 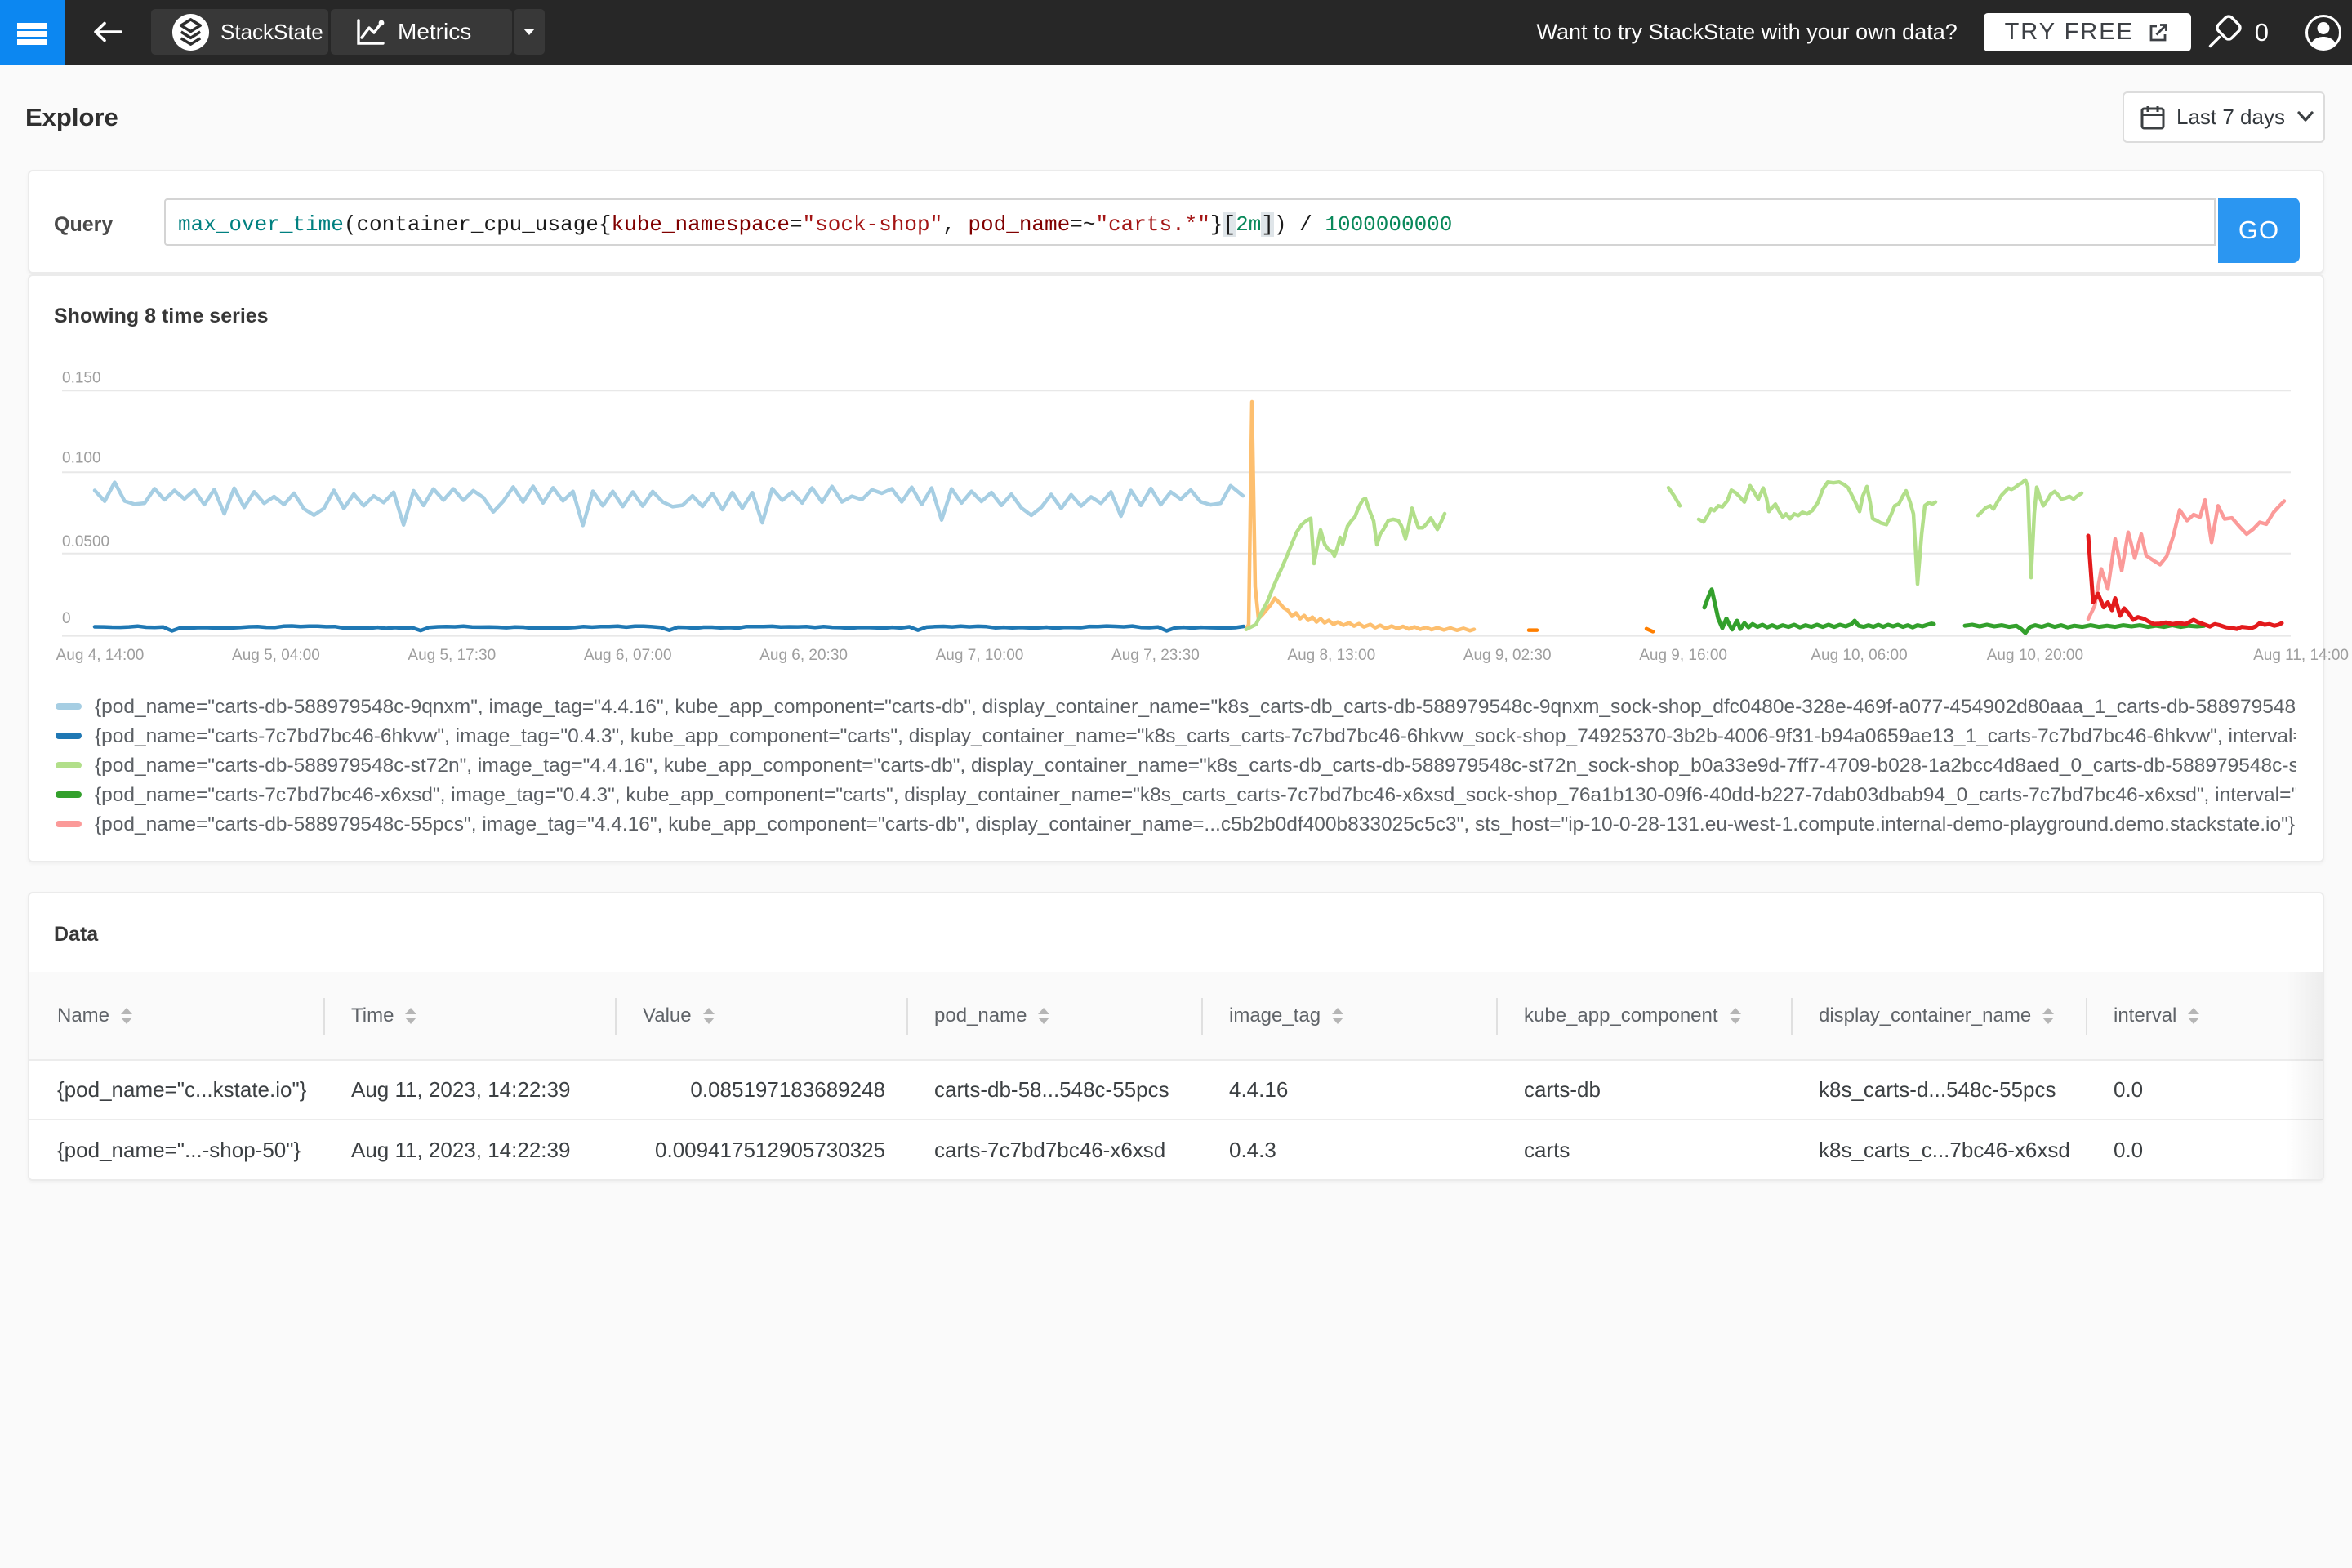 I want to click on svg-text: Aug 8, 13:00, so click(x=1331, y=655).